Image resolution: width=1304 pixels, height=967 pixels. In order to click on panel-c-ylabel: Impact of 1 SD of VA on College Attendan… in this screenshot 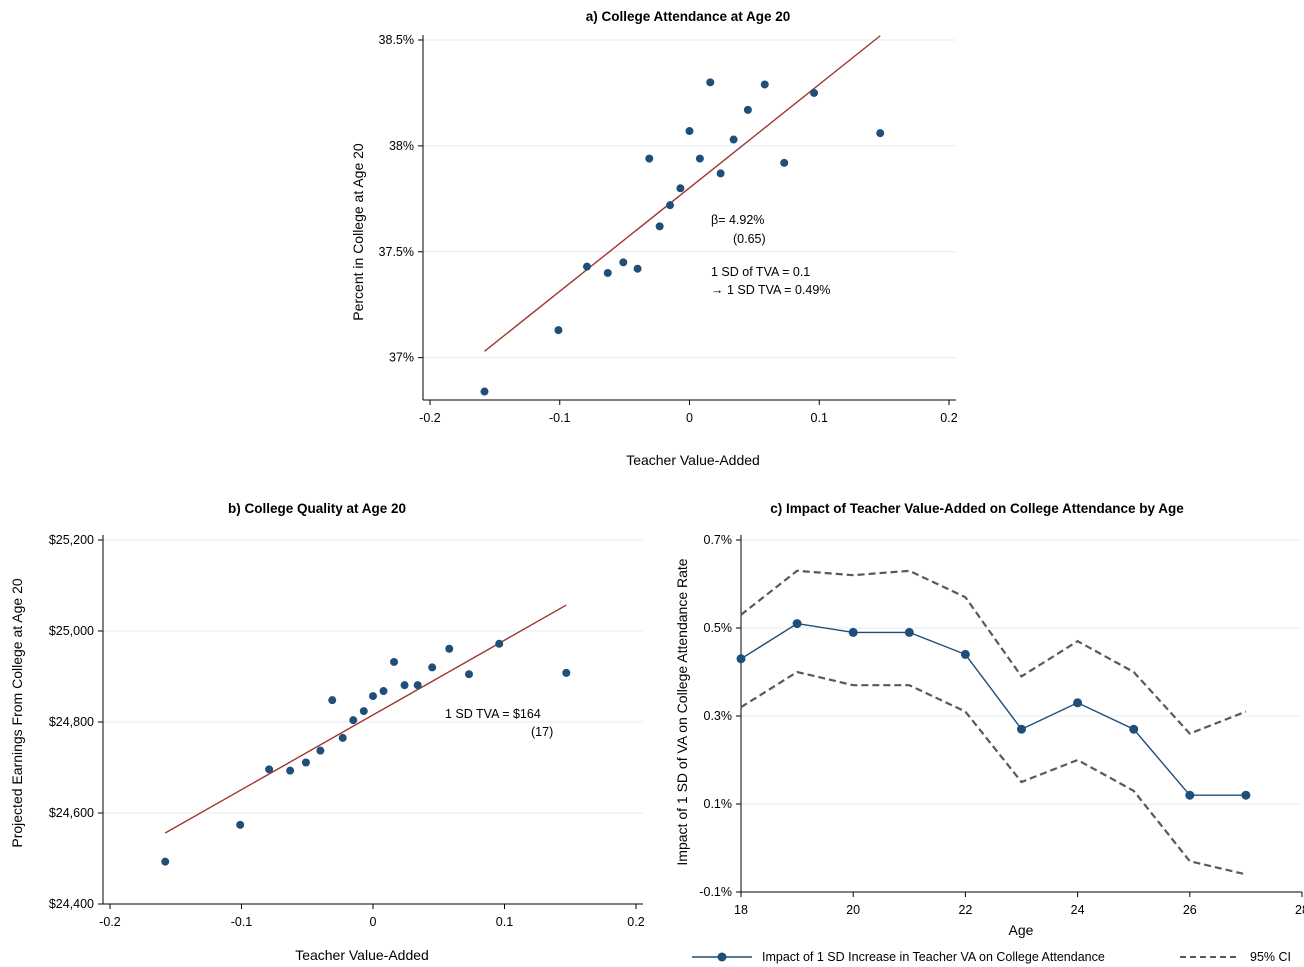, I will do `click(682, 711)`.